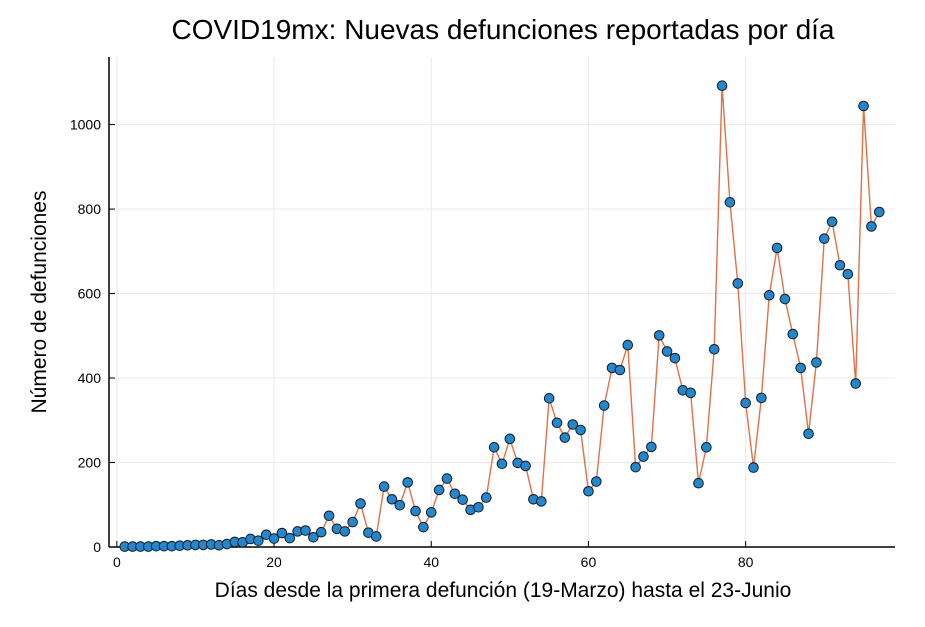 This screenshot has width=925, height=627. What do you see at coordinates (39, 302) in the screenshot?
I see `y-axis-label: Número de defunciones` at bounding box center [39, 302].